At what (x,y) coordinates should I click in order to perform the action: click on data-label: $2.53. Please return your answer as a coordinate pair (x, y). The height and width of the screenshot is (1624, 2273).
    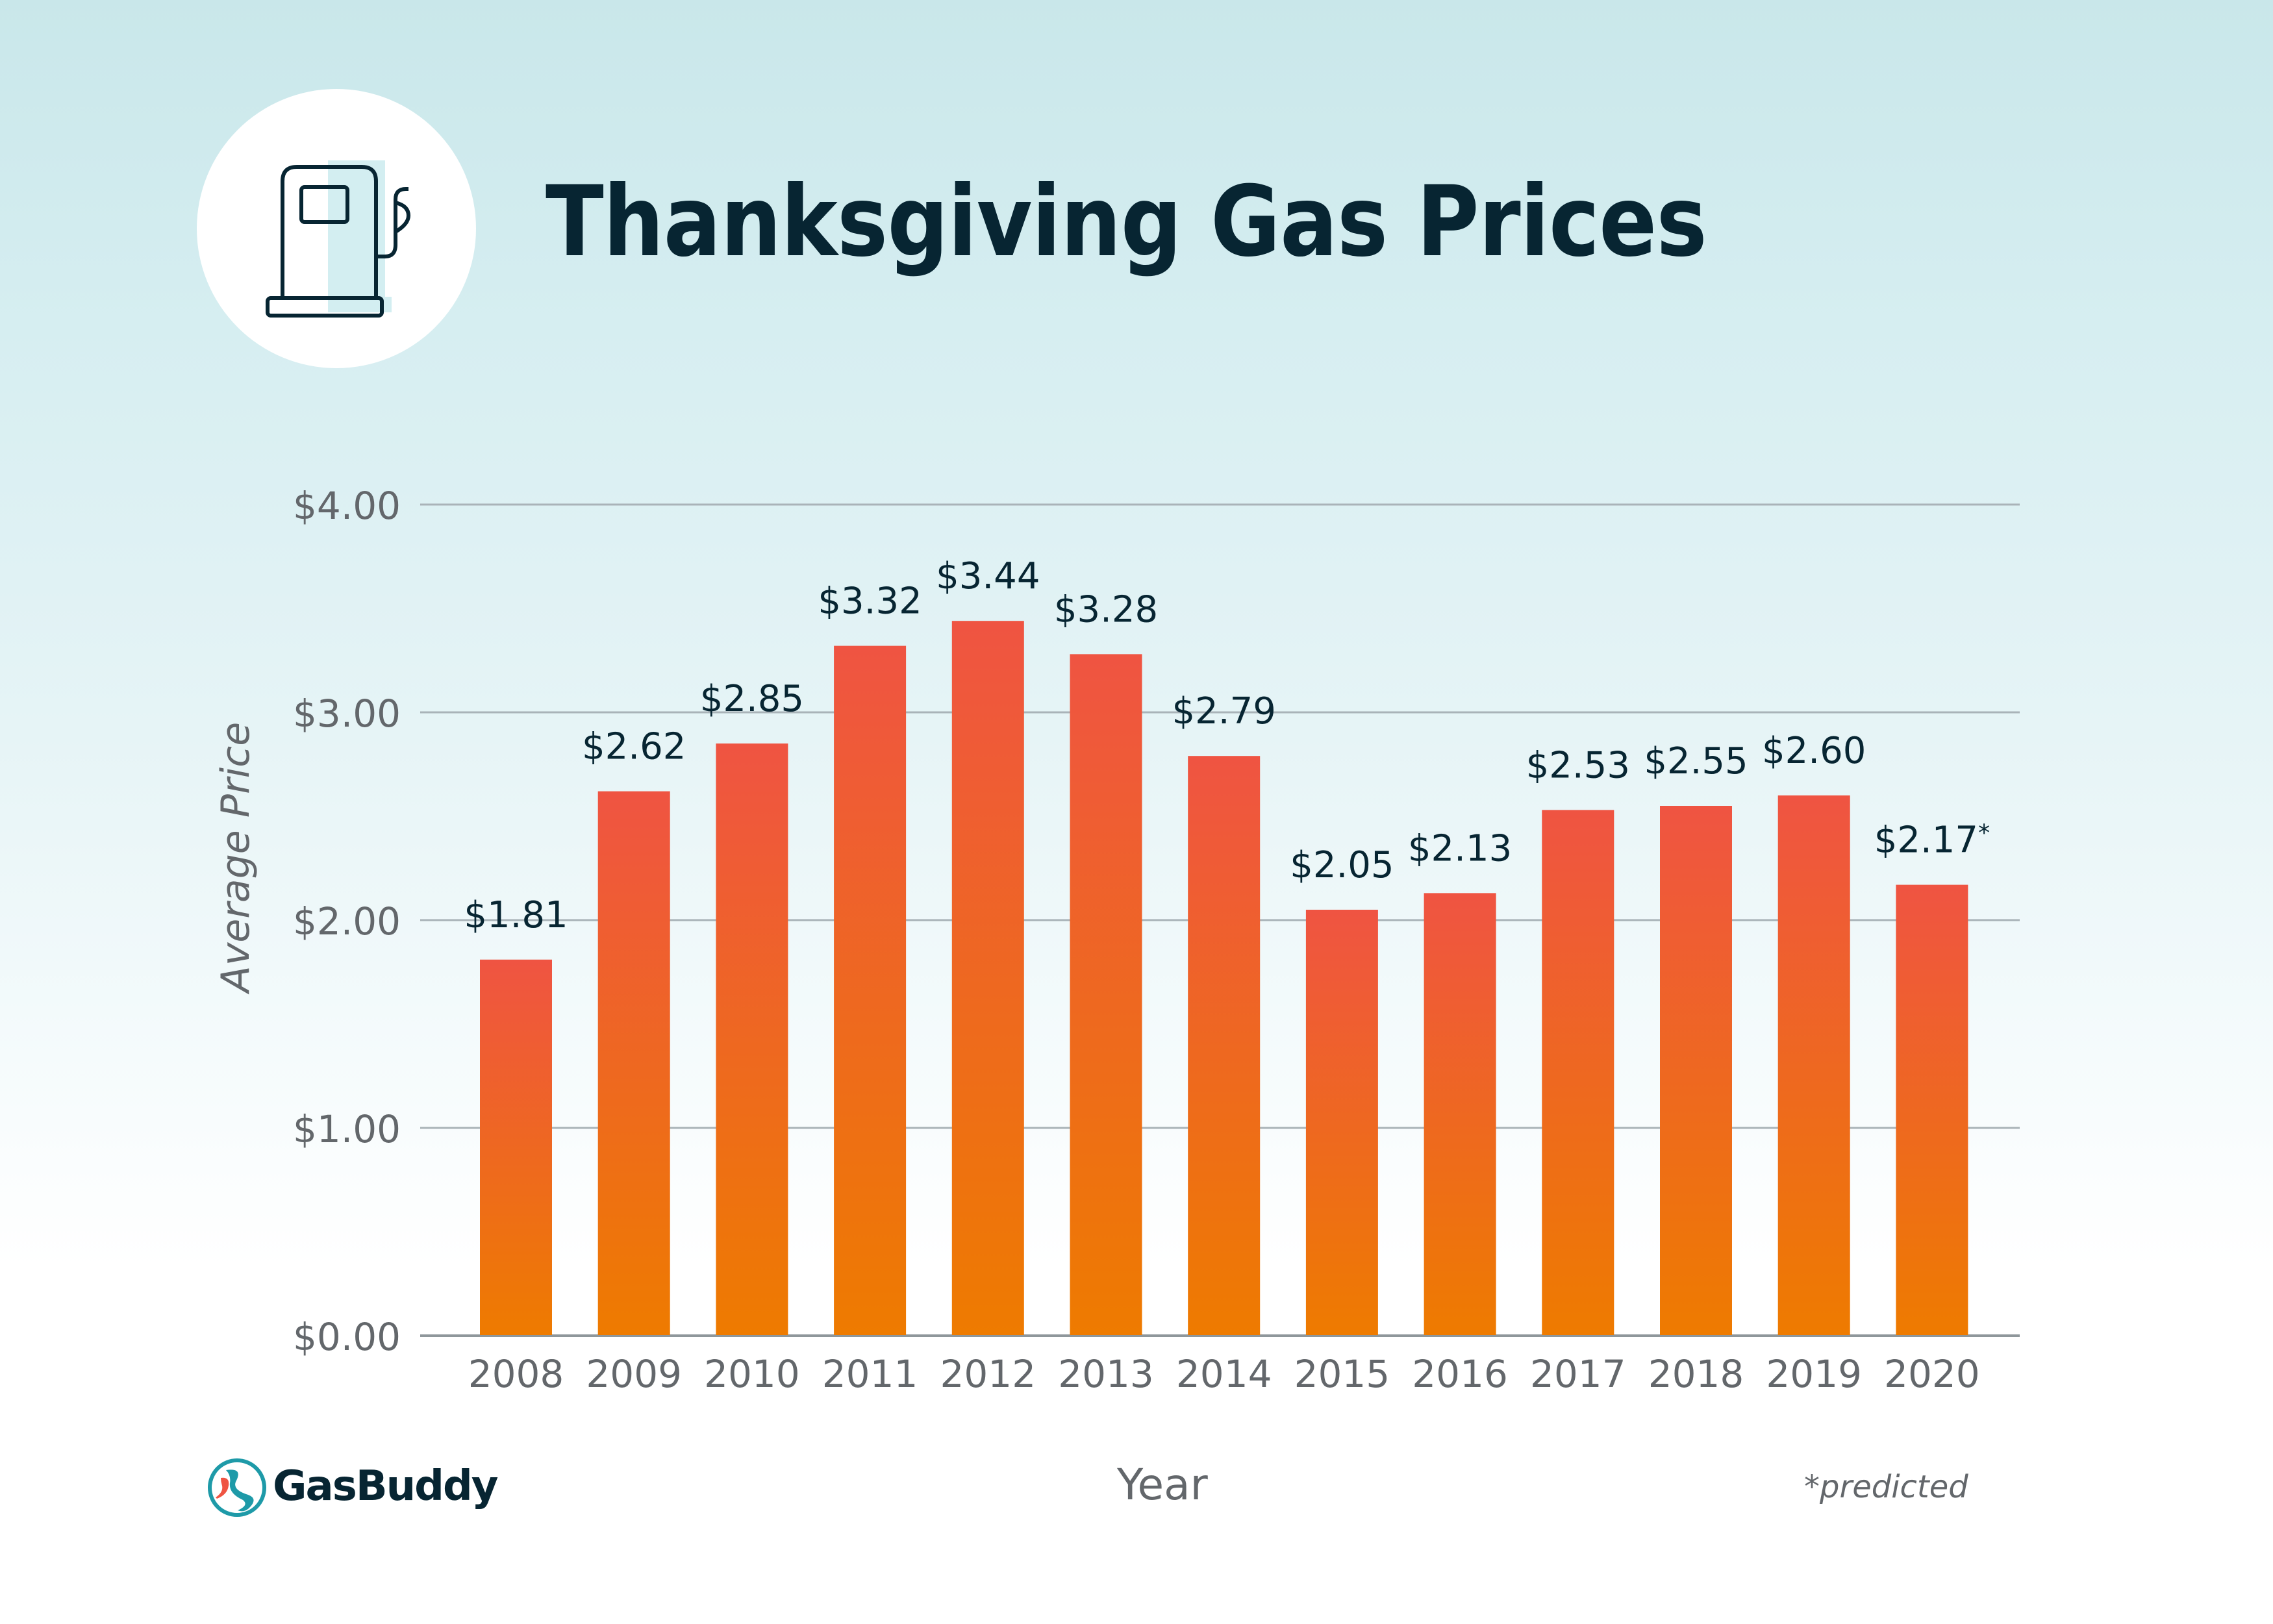
    Looking at the image, I should click on (1578, 765).